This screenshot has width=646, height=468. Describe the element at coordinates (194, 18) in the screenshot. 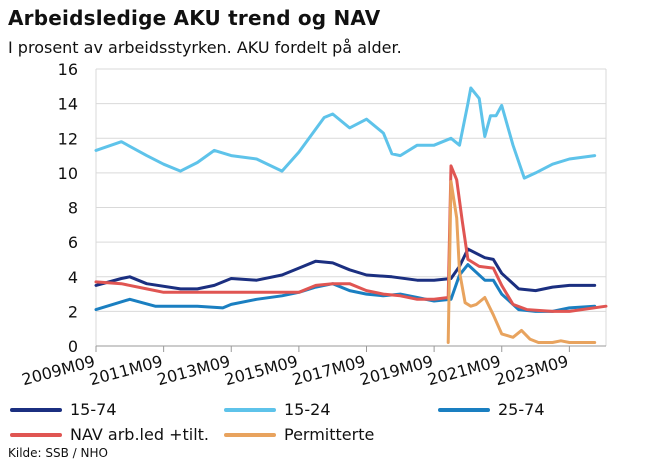

I see `chart-title: Arbeidsledige AKU trend og NAV` at that location.